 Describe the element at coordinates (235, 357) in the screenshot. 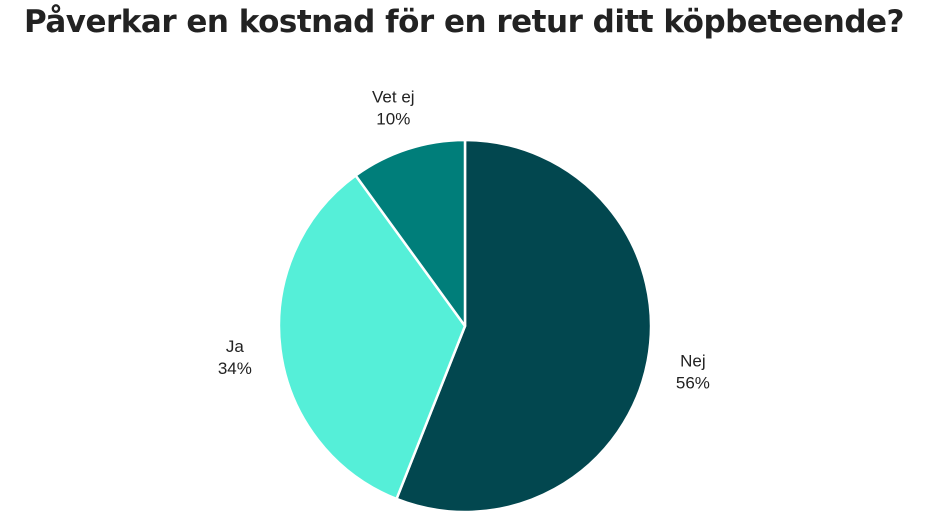

I see `slice-label-ja: Ja 34%` at that location.